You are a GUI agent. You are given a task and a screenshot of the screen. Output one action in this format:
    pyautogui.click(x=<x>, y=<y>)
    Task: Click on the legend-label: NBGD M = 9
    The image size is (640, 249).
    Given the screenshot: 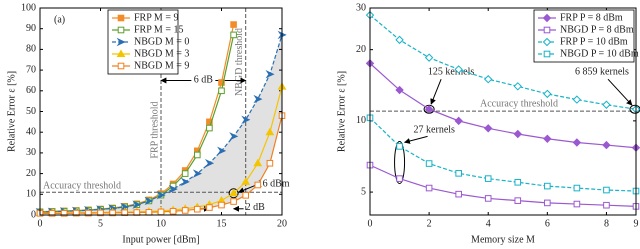 What is the action you would take?
    pyautogui.click(x=161, y=65)
    